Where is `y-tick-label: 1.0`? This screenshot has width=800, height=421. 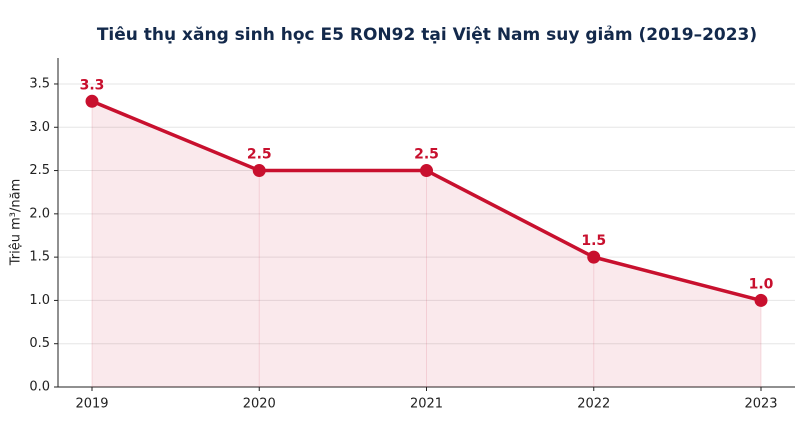
y-tick-label: 1.0 is located at coordinates (39, 300).